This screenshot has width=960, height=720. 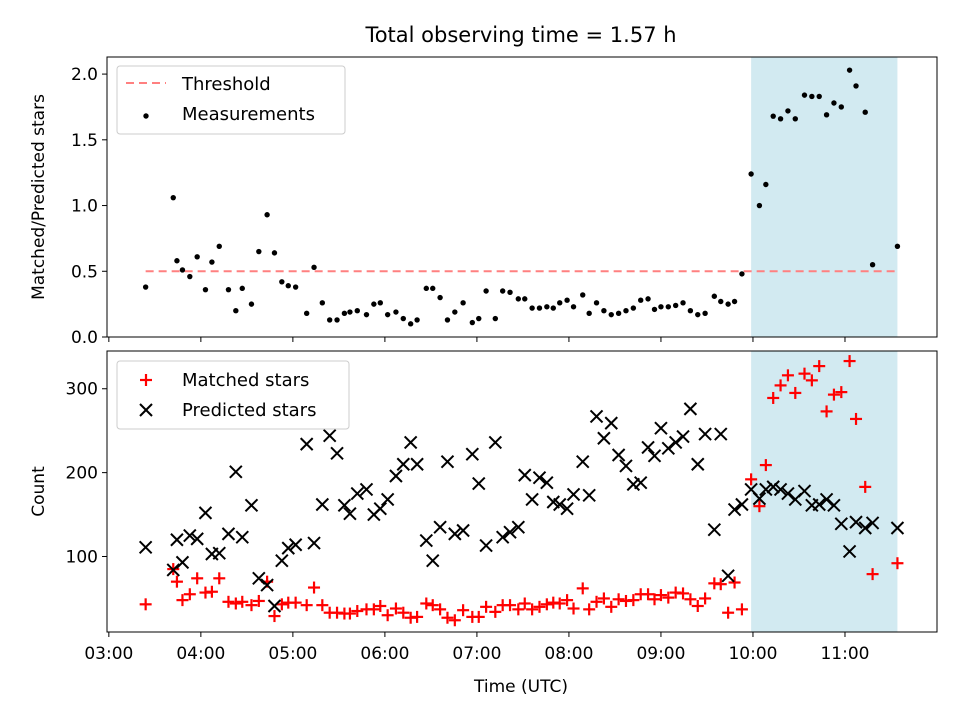 What do you see at coordinates (39, 491) in the screenshot?
I see `y-axis-label-bottom: Count` at bounding box center [39, 491].